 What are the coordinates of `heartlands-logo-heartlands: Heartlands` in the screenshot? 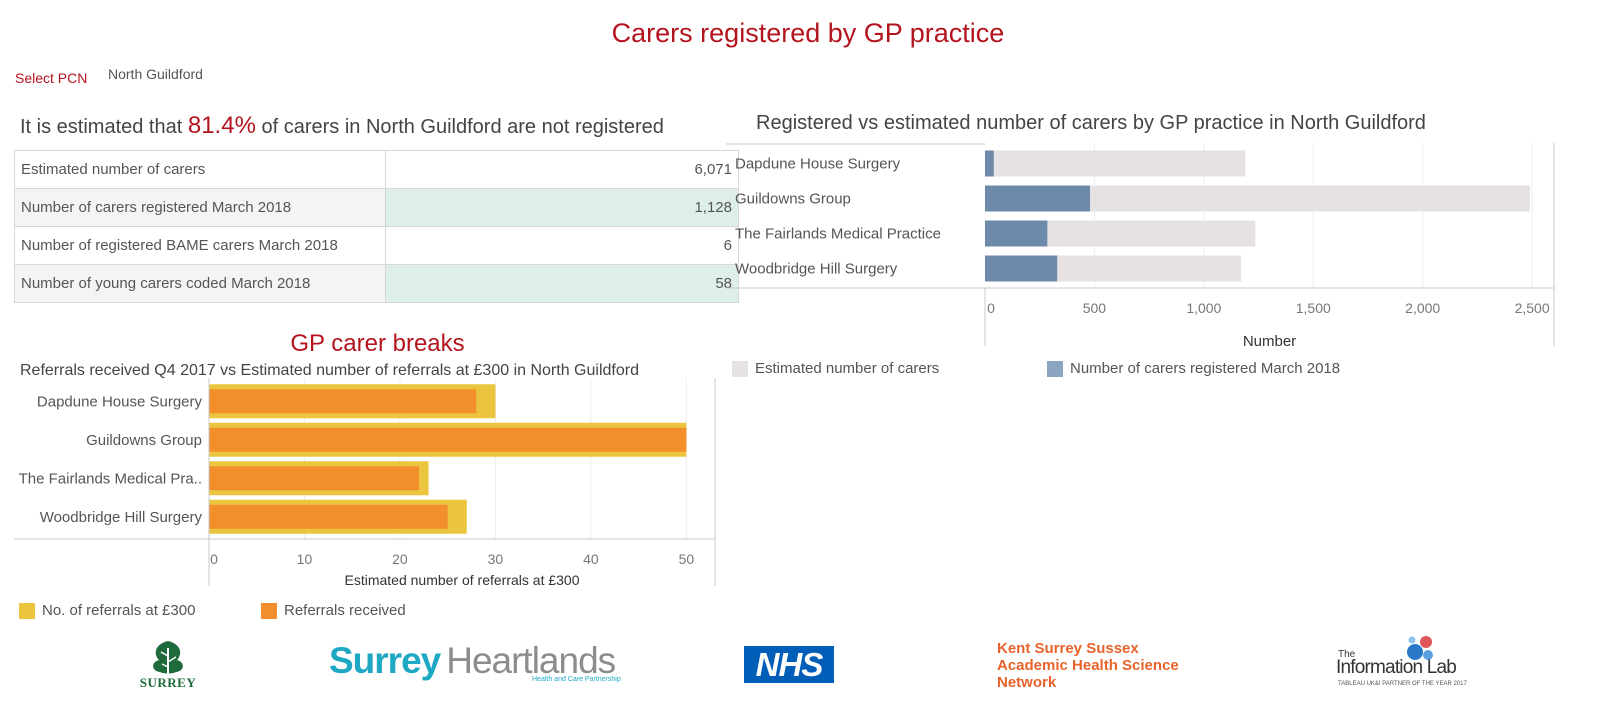 It's located at (531, 660).